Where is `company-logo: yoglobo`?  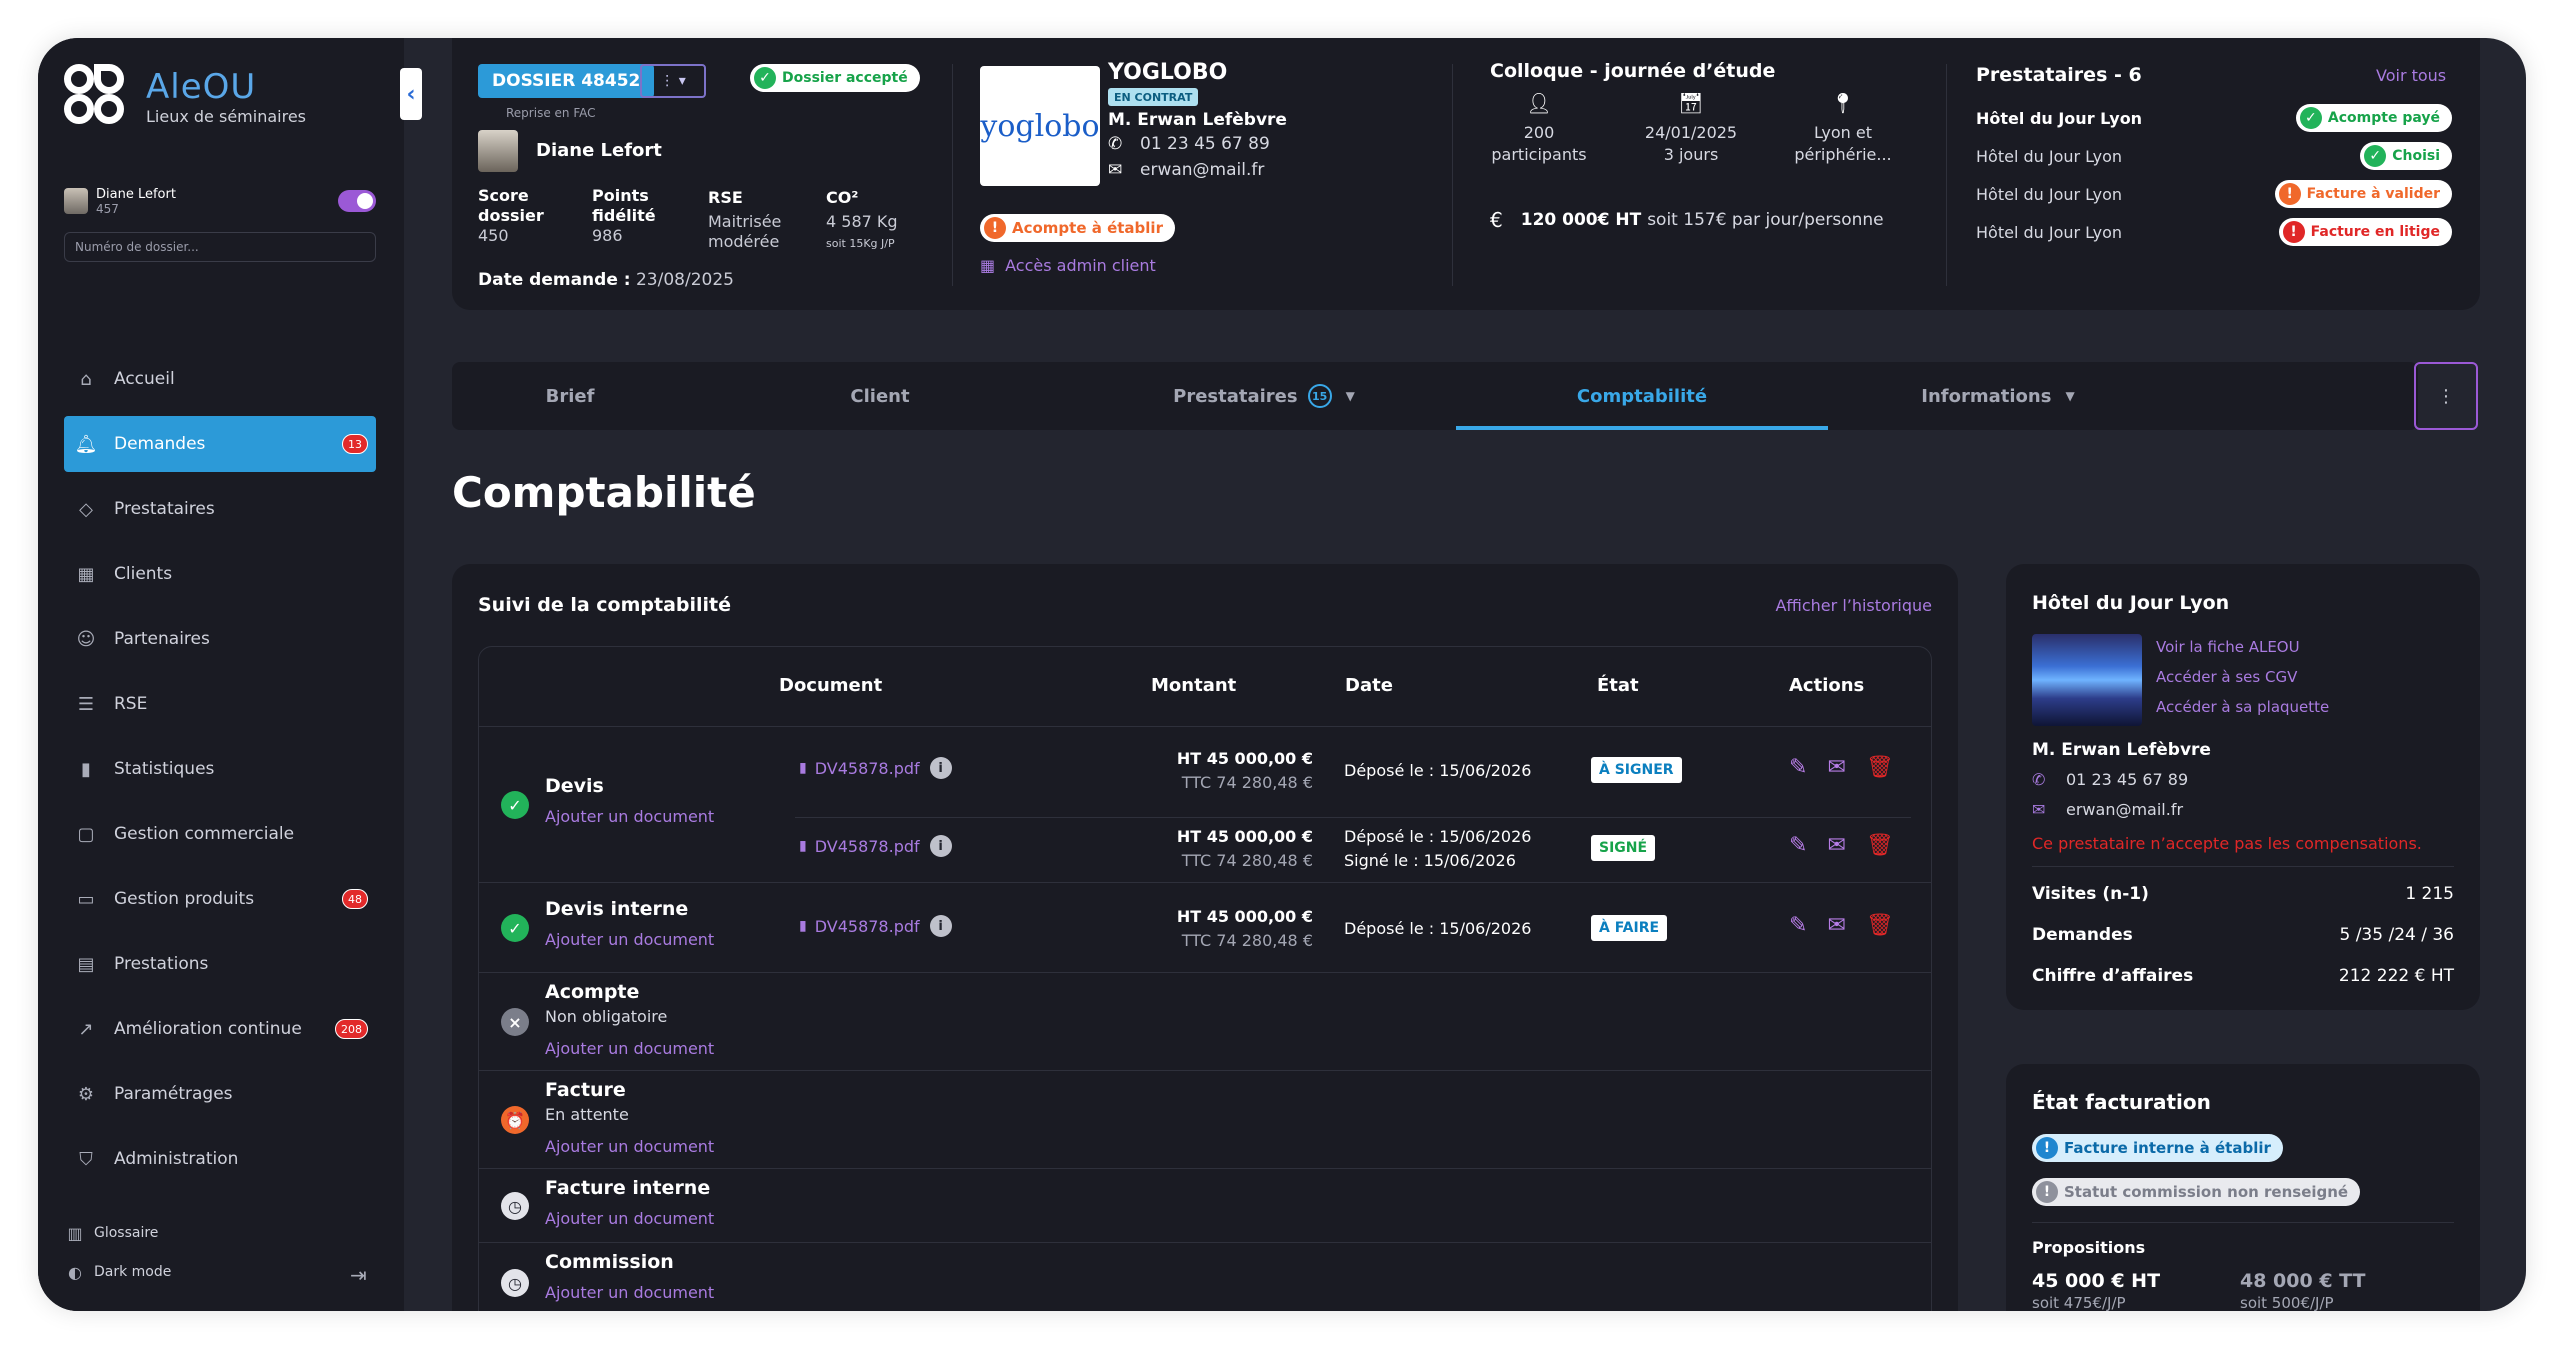 company-logo: yoglobo is located at coordinates (1040, 126).